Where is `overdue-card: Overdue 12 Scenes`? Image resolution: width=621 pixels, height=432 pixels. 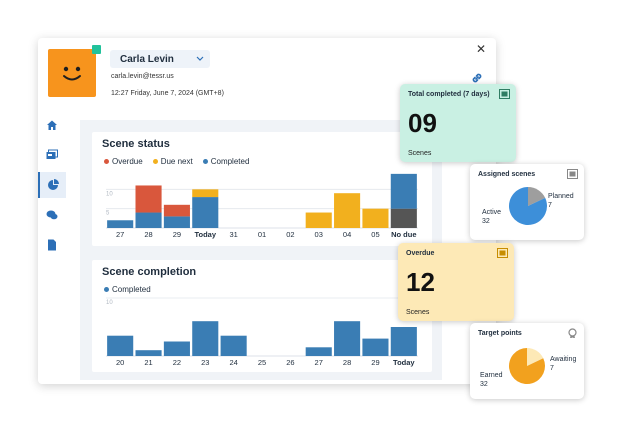 overdue-card: Overdue 12 Scenes is located at coordinates (456, 282).